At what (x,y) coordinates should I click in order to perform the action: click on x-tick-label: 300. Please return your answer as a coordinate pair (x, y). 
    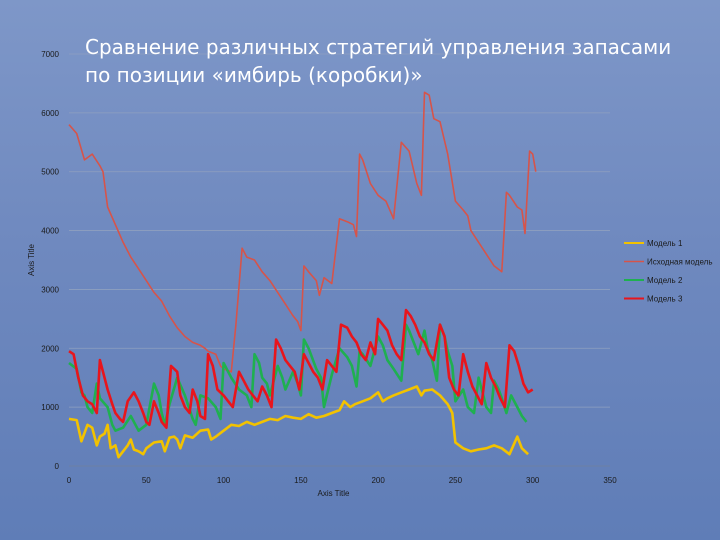
    Looking at the image, I should click on (533, 480).